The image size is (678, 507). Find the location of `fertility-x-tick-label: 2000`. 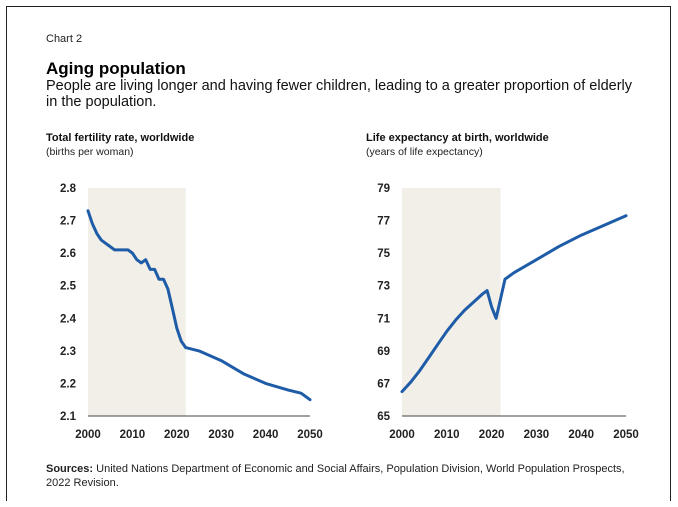

fertility-x-tick-label: 2000 is located at coordinates (88, 435).